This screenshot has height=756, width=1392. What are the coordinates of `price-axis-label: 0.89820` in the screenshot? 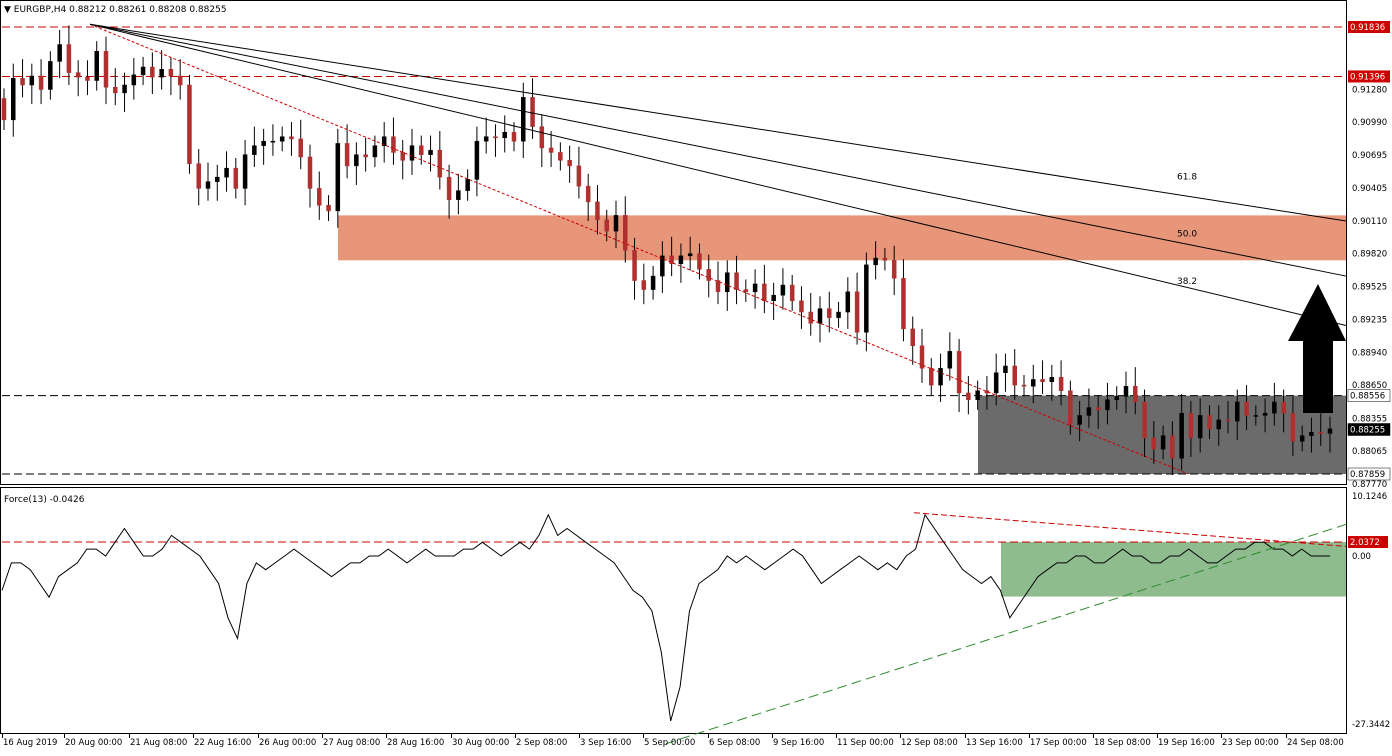 It's located at (1369, 255).